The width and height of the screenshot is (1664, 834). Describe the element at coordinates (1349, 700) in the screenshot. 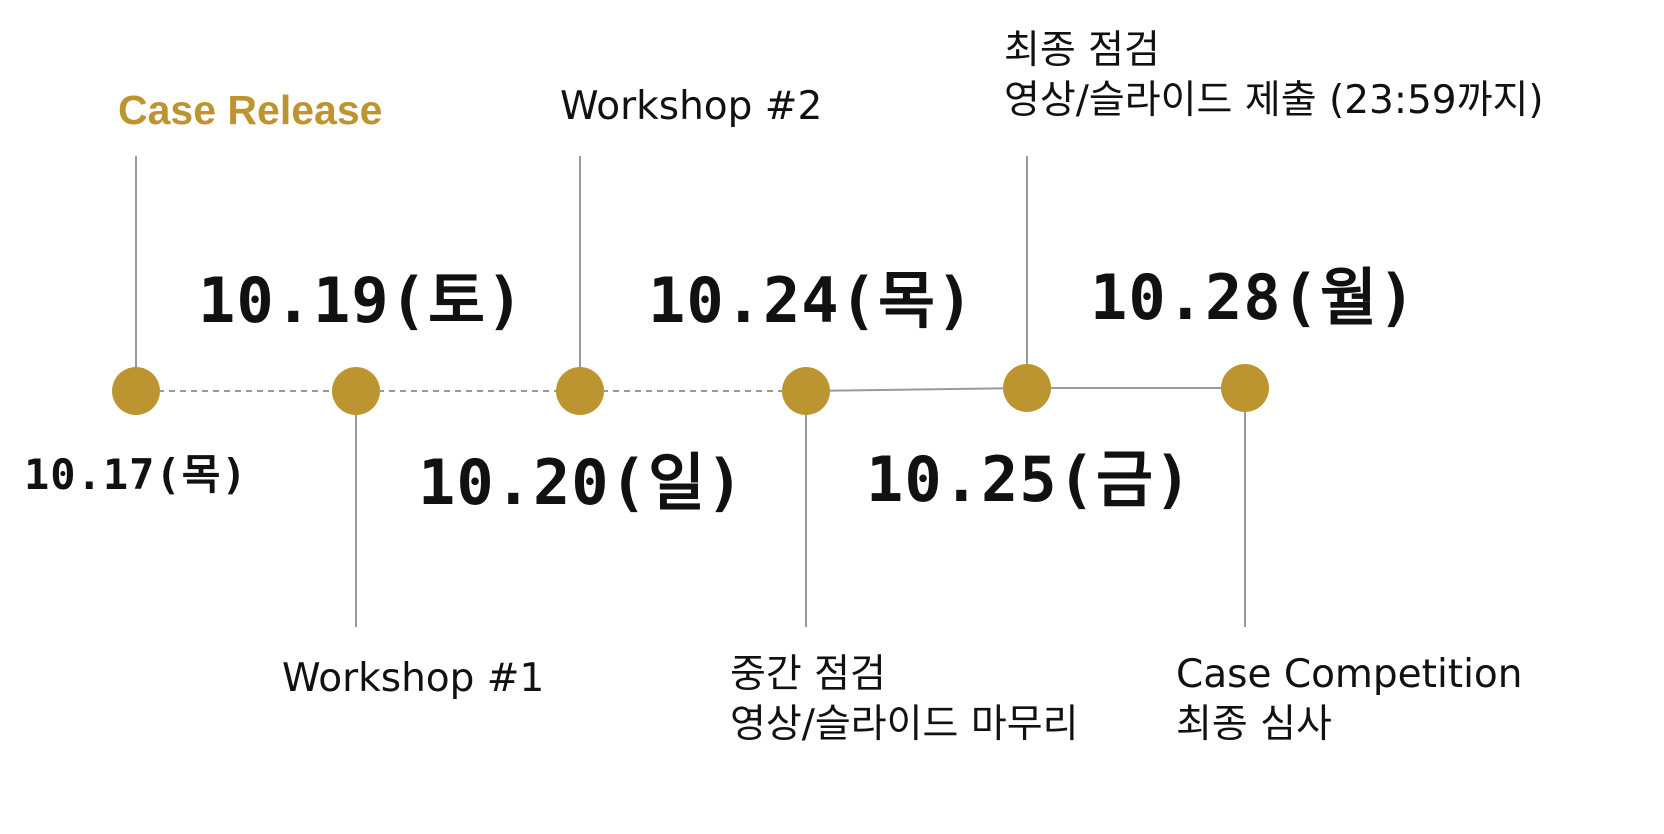

I see `event-label-case-competition: Case Competition 최종 심사` at that location.